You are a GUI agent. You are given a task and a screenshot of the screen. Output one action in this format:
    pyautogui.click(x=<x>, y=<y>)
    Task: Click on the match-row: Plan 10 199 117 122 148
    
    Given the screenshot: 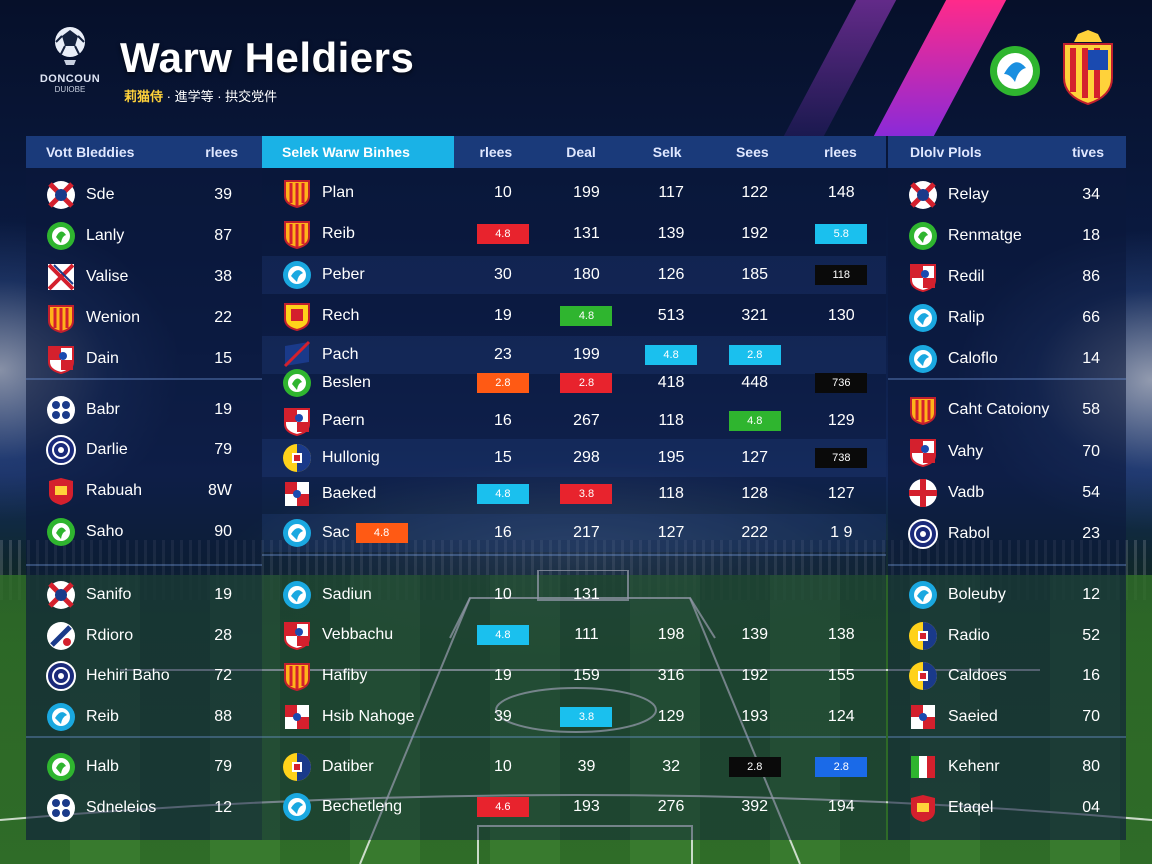 What is the action you would take?
    pyautogui.click(x=574, y=193)
    